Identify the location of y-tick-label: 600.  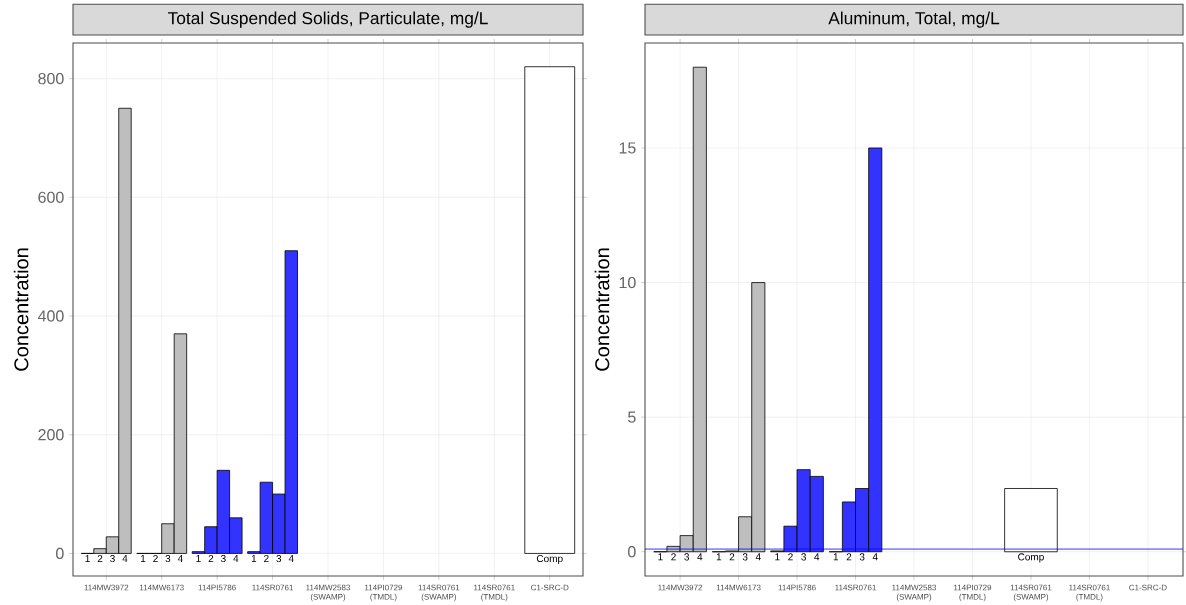
(51, 197).